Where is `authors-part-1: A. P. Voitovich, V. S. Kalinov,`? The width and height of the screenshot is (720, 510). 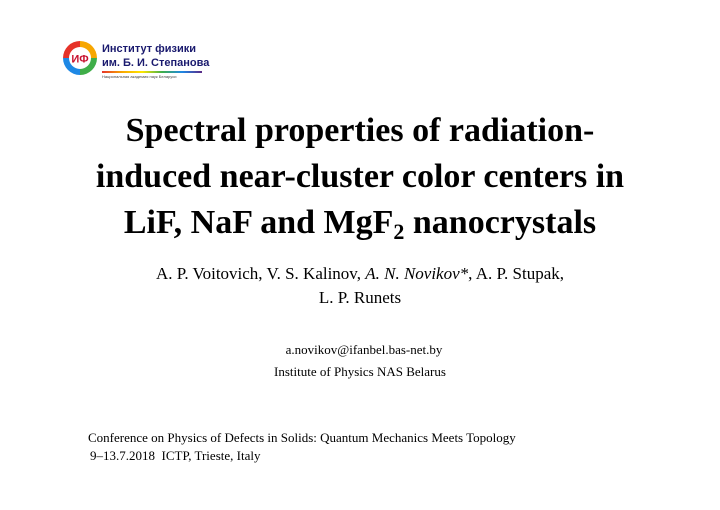
authors-part-1: A. P. Voitovich, V. S. Kalinov, is located at coordinates (260, 273).